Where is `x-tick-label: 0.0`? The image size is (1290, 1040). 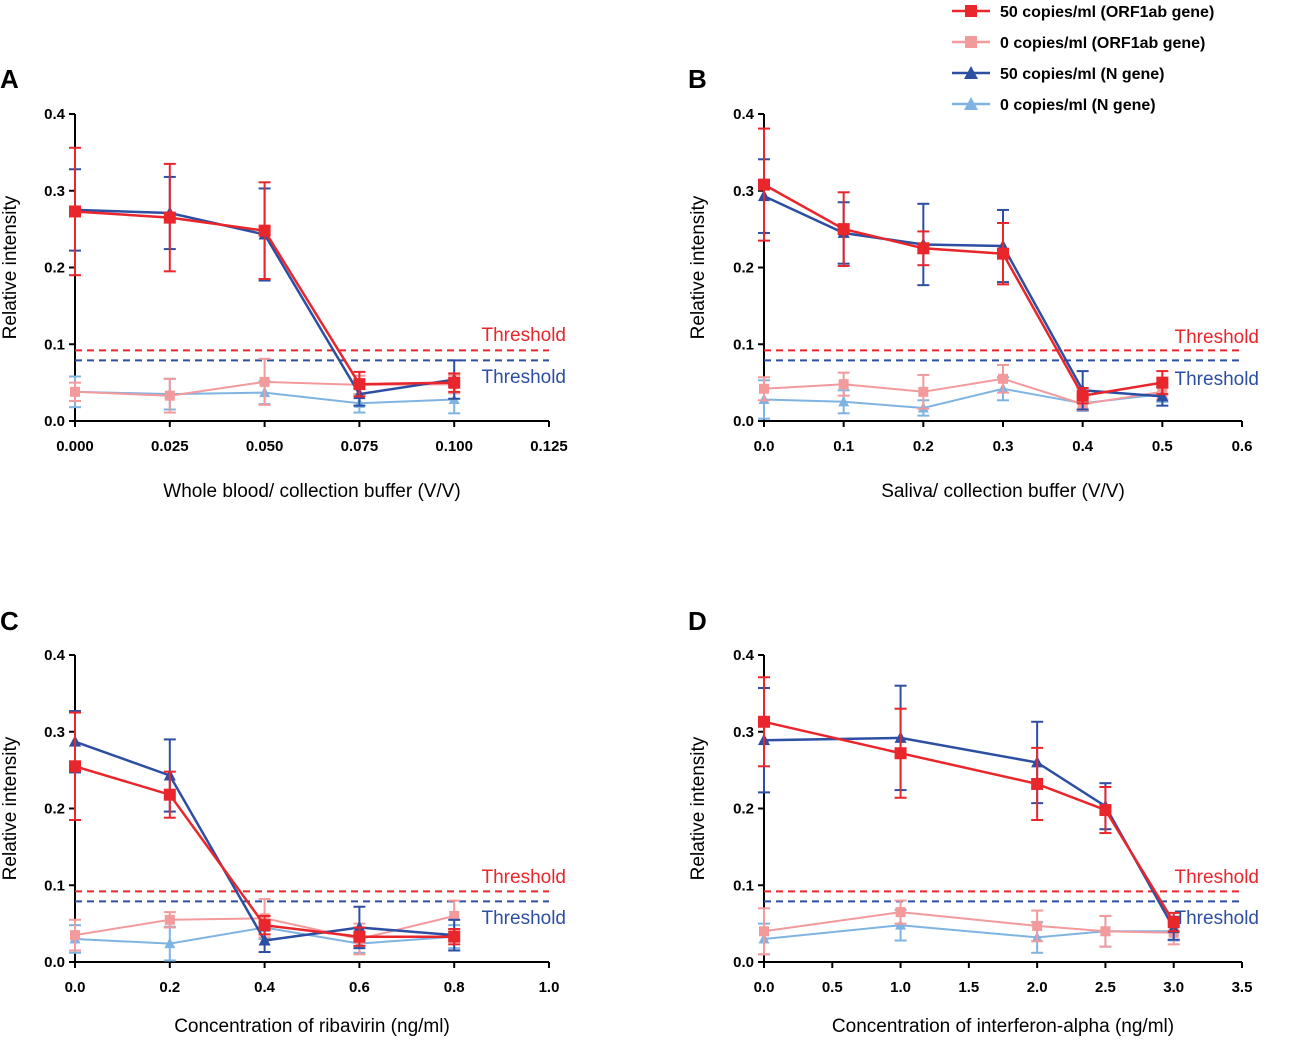 x-tick-label: 0.0 is located at coordinates (764, 446).